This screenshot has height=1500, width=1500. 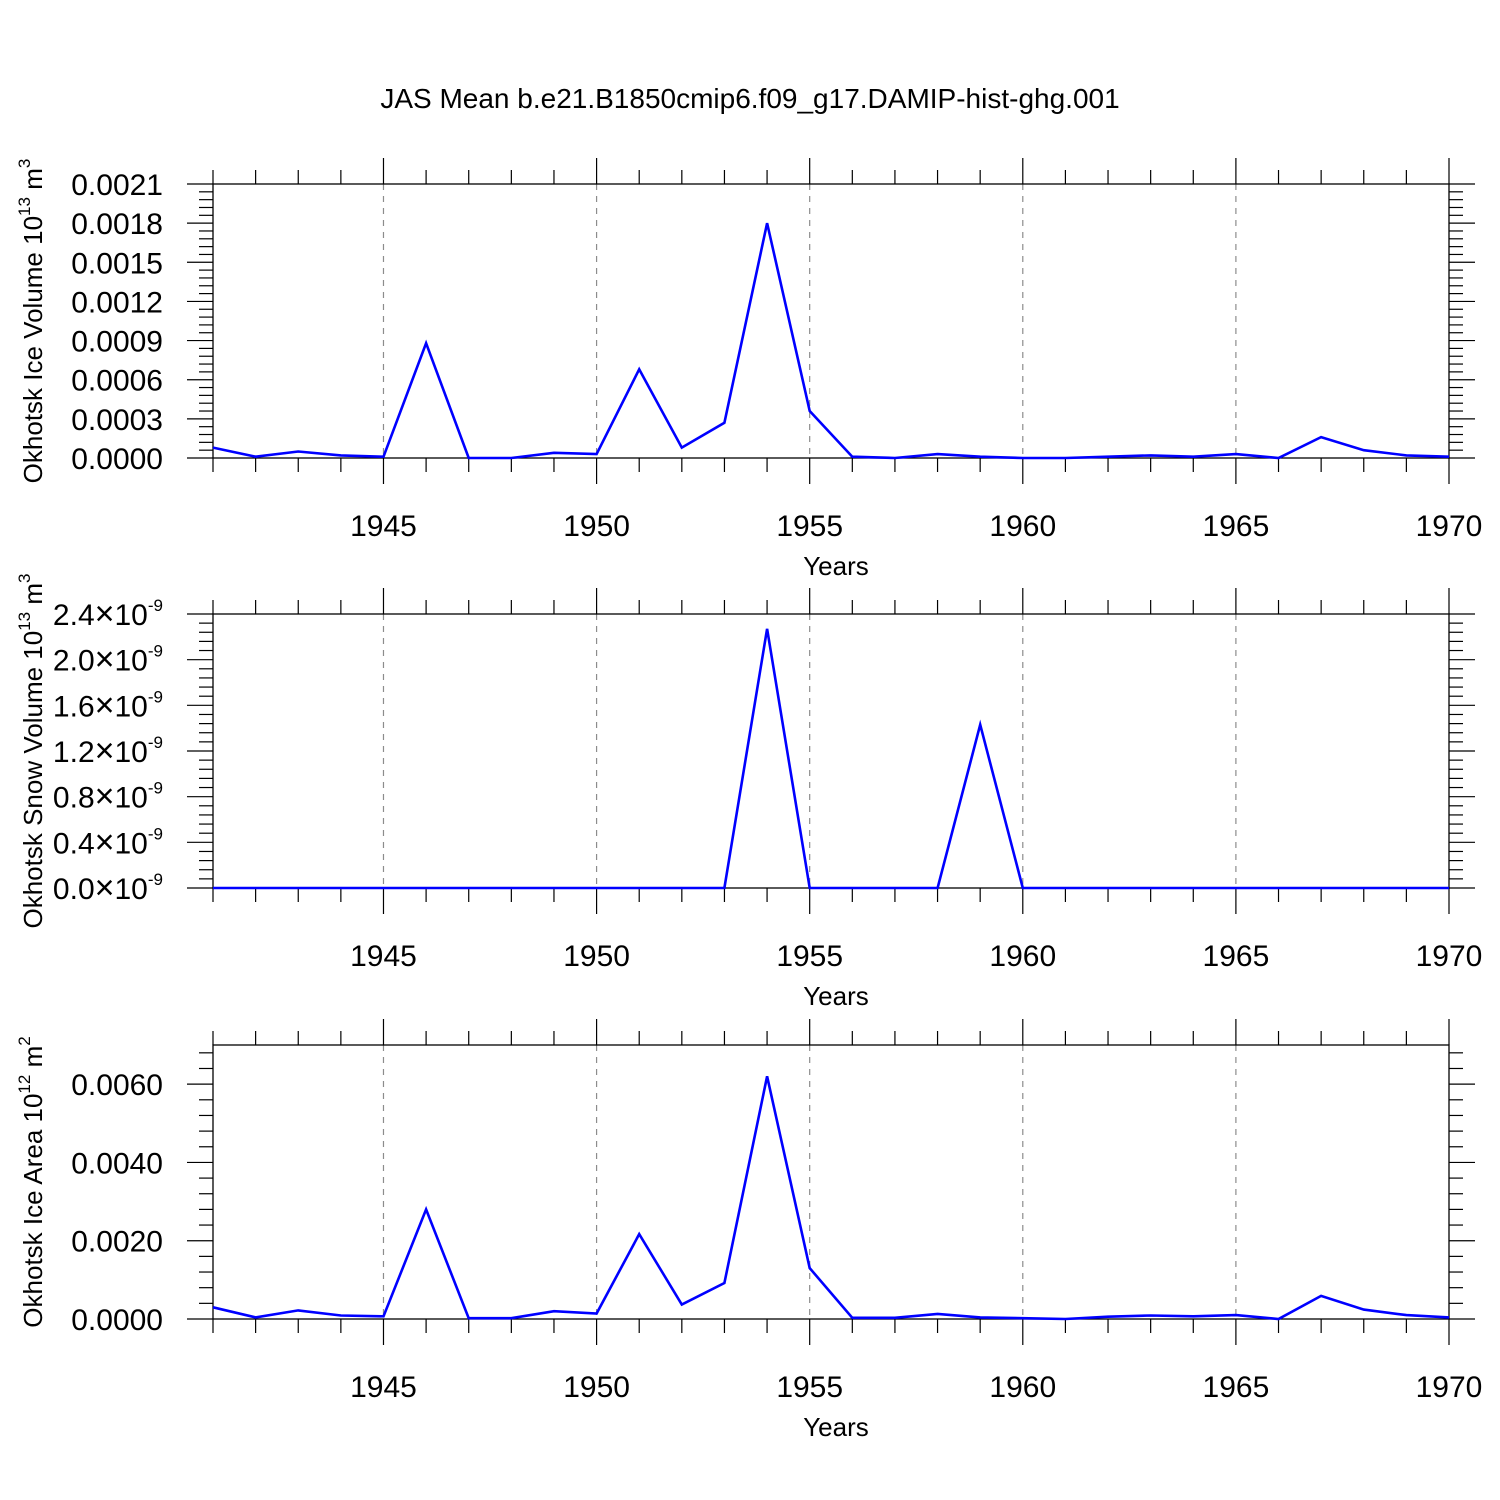 I want to click on x-tick-label: 1955, so click(x=809, y=1387).